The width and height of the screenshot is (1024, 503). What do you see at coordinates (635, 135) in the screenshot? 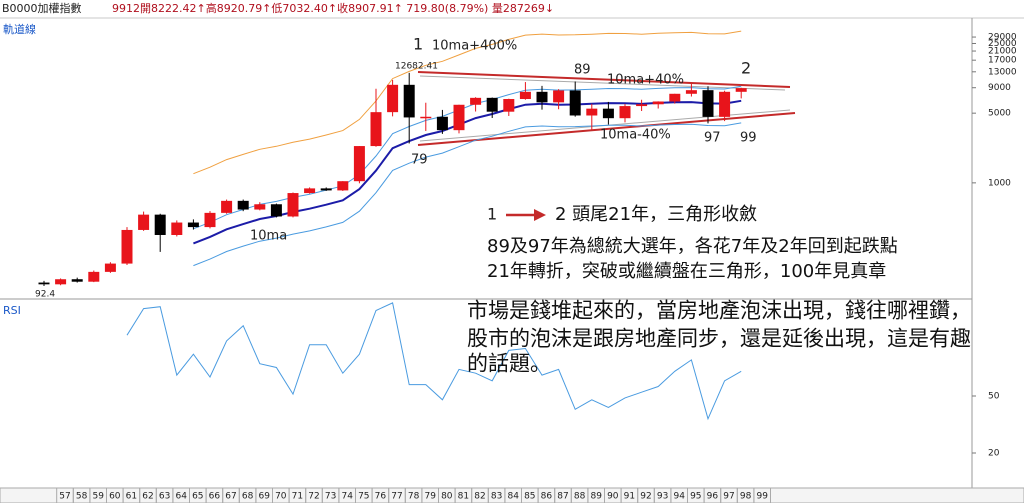
I see `line-label: 10ma-40%` at bounding box center [635, 135].